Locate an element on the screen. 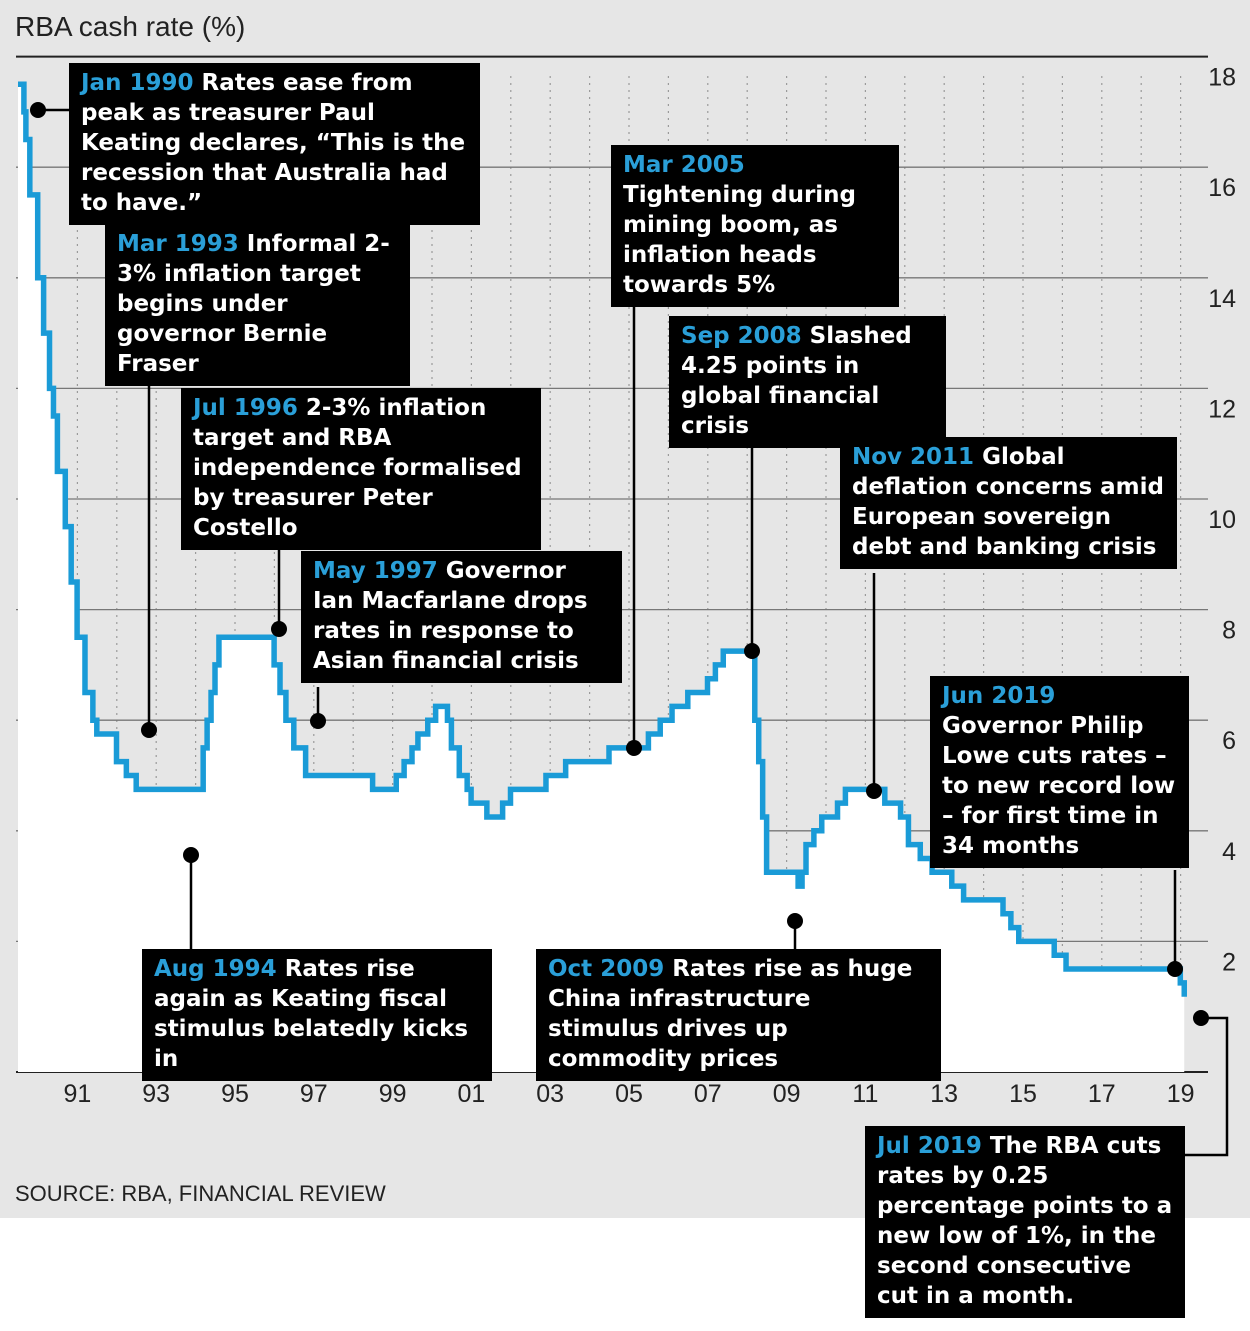 The height and width of the screenshot is (1331, 1250). annotation-date: Jan 1990 is located at coordinates (137, 83).